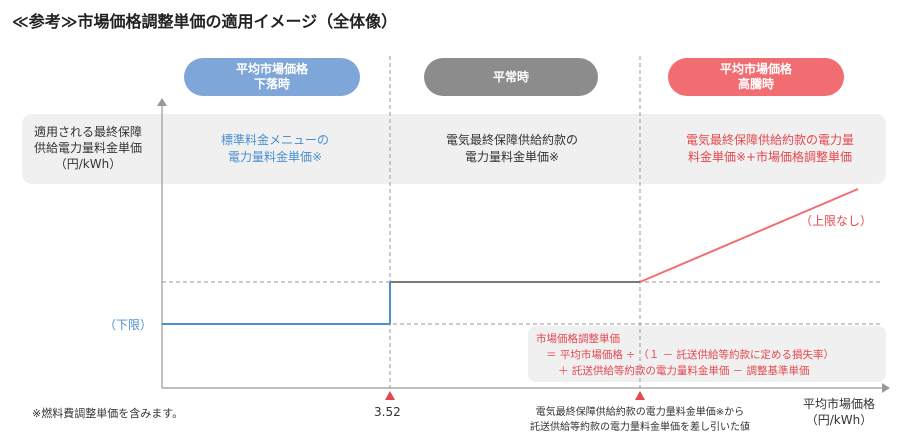  Describe the element at coordinates (390, 395) in the screenshot. I see `threshold-marker-left` at that location.